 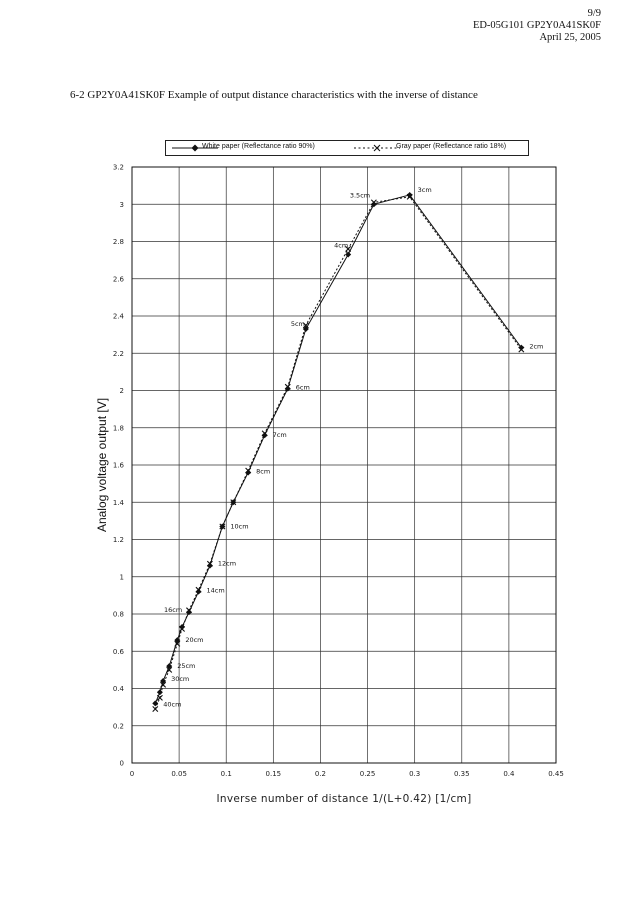 I want to click on point-annotation: 8cm, so click(x=263, y=471).